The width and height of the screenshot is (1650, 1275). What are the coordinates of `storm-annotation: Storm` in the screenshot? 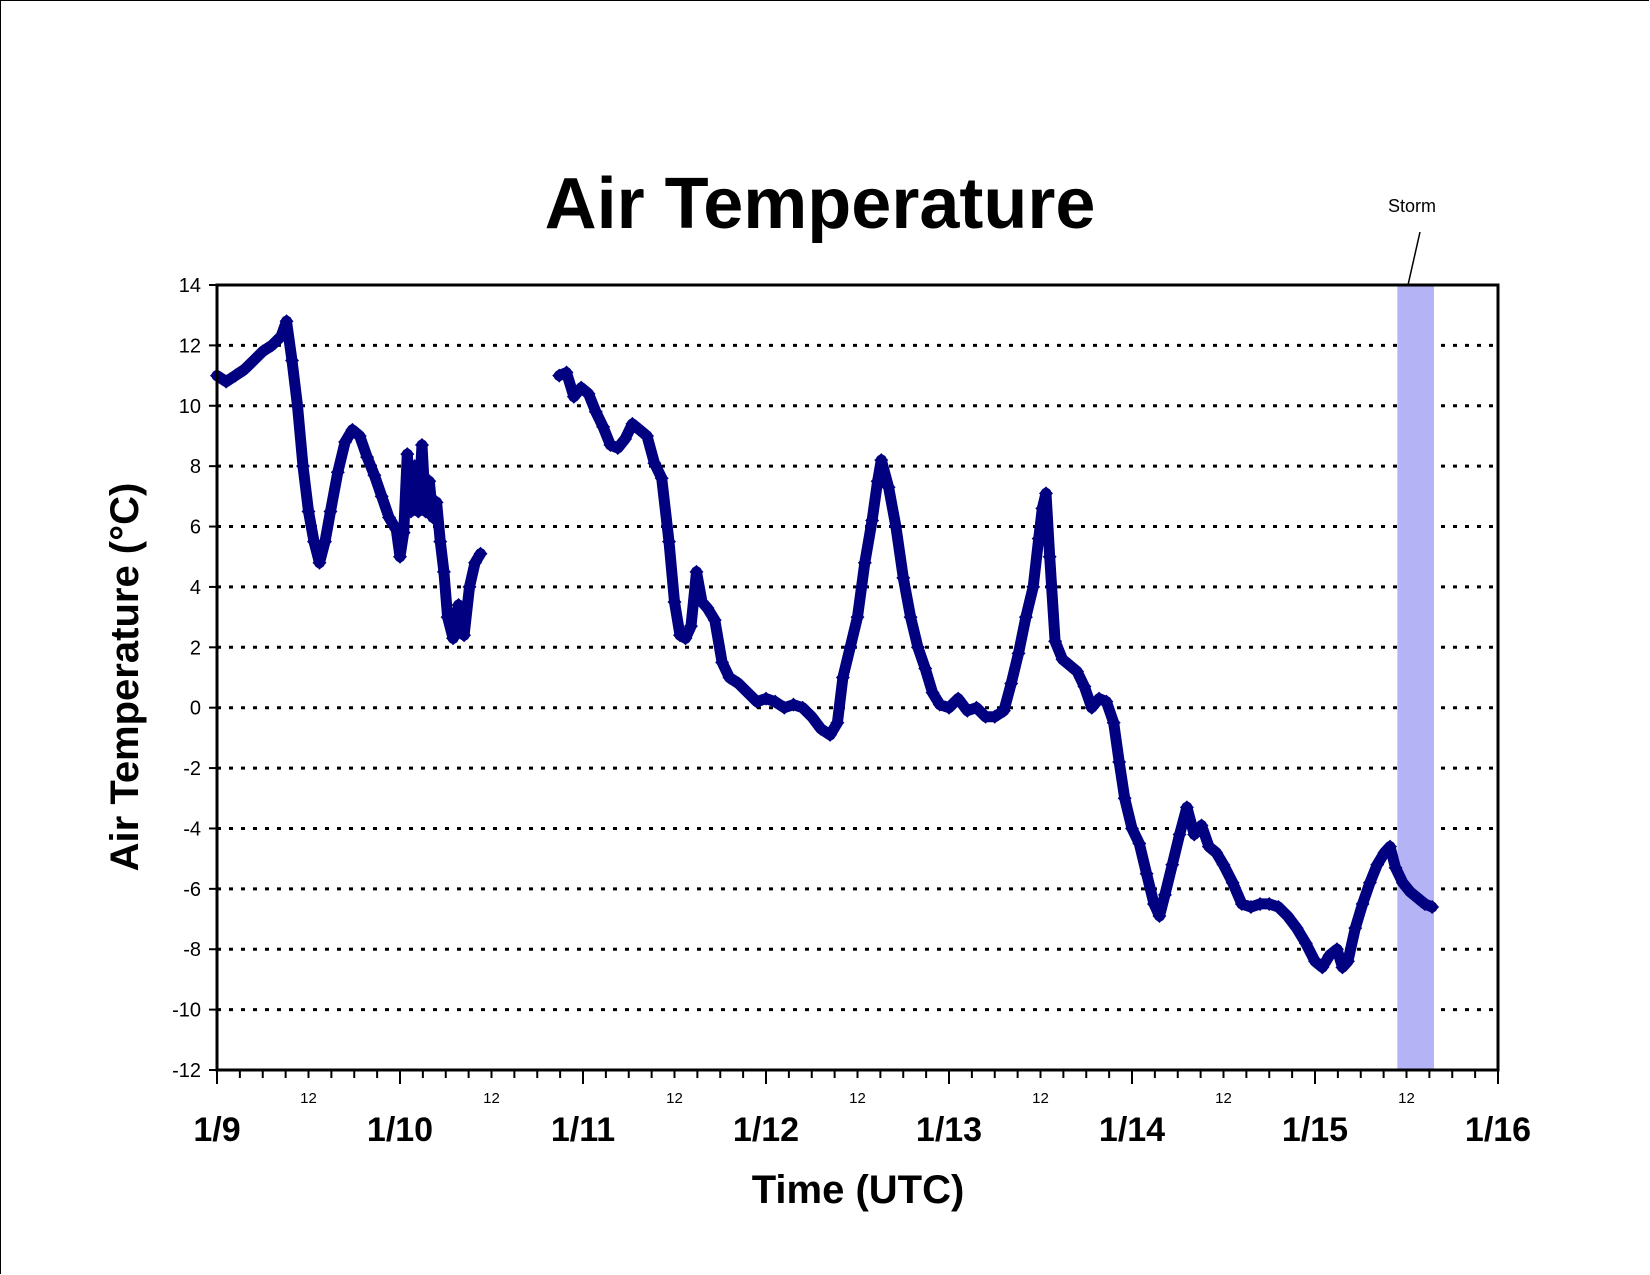 It's located at (1412, 241).